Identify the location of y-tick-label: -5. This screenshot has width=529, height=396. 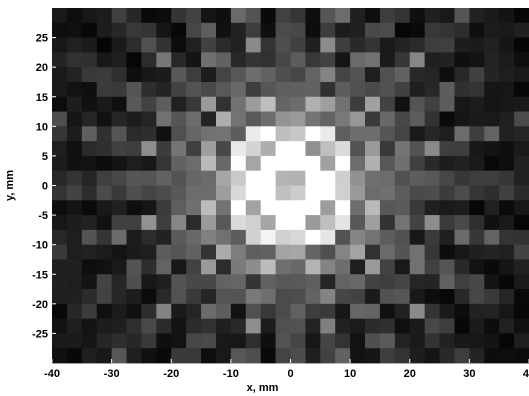
(43, 216).